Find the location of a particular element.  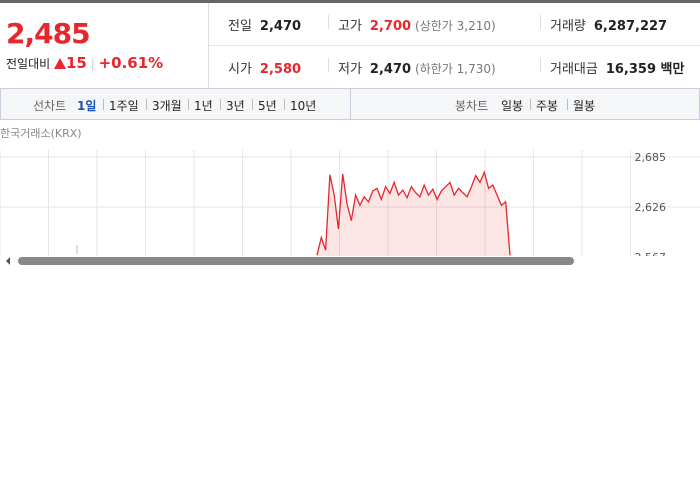

period-button: 1일 is located at coordinates (87, 106).